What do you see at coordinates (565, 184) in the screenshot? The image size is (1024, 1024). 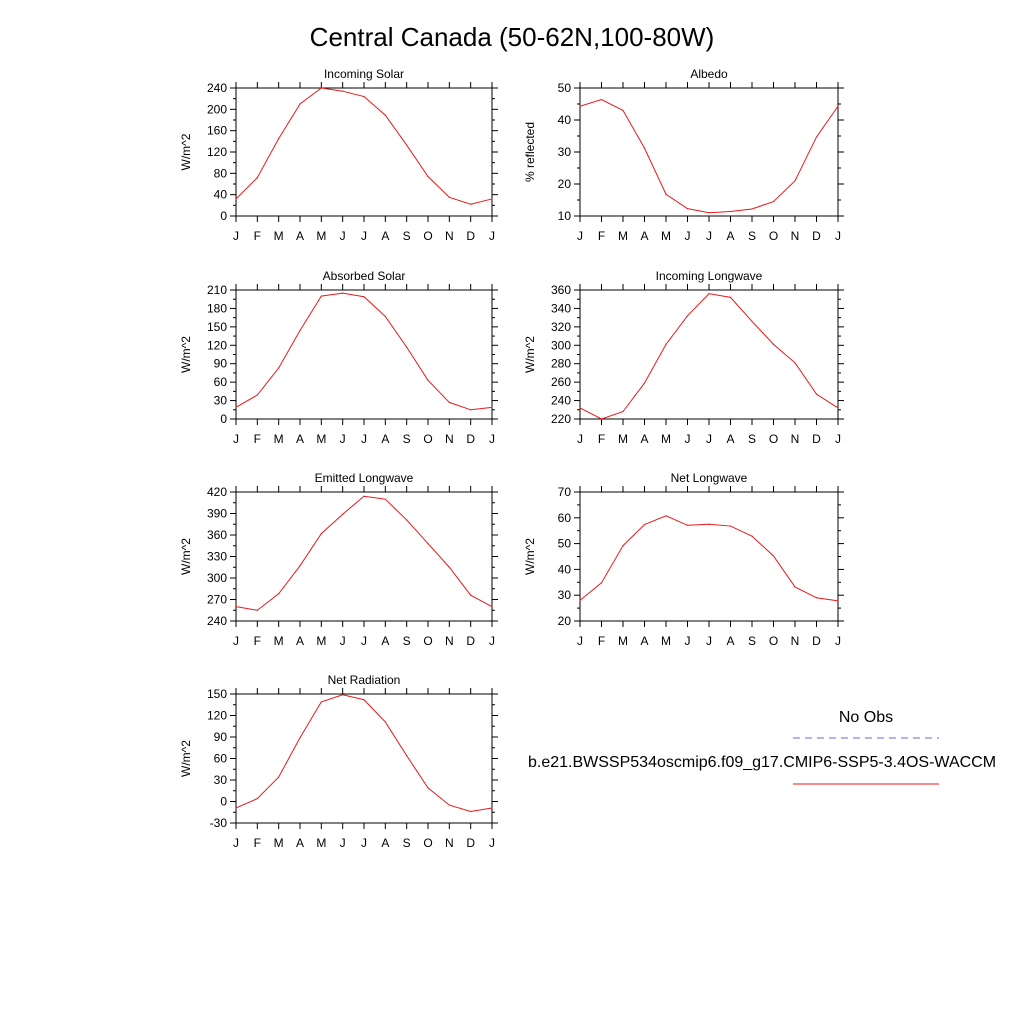 I see `ytick-label: 20` at bounding box center [565, 184].